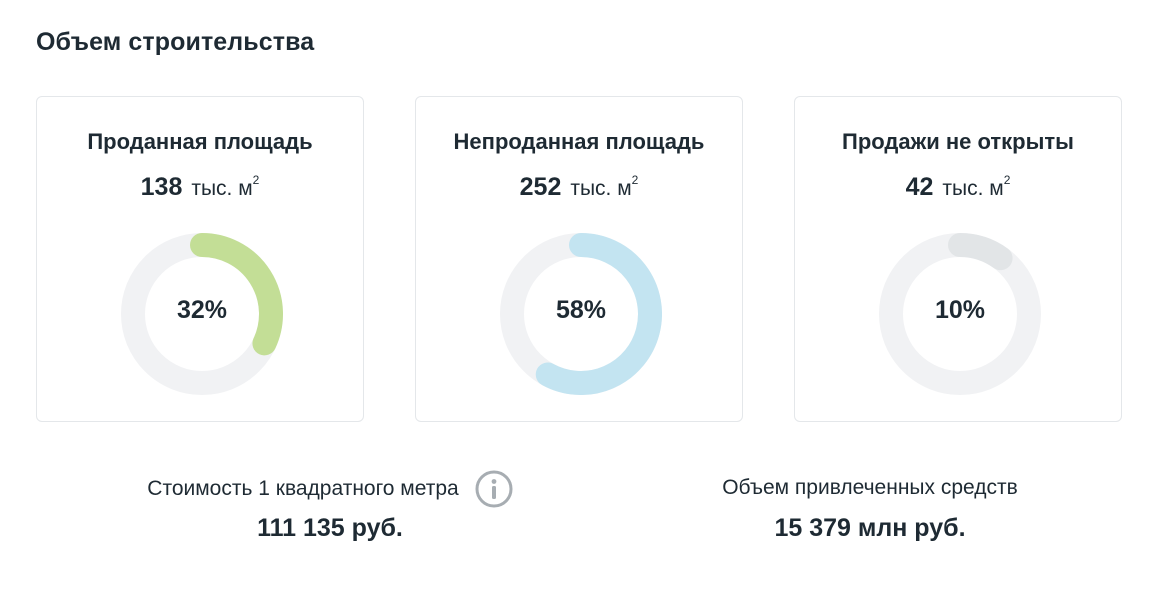 Image resolution: width=1150 pixels, height=596 pixels. What do you see at coordinates (960, 310) in the screenshot?
I see `donut-percent: 10%` at bounding box center [960, 310].